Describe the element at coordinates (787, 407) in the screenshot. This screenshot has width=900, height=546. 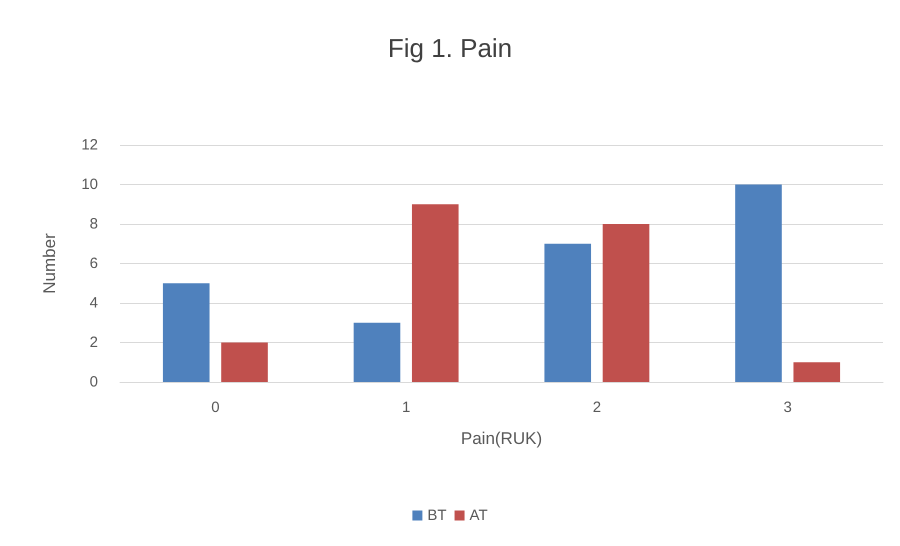
I see `x-tick-label: 3` at that location.